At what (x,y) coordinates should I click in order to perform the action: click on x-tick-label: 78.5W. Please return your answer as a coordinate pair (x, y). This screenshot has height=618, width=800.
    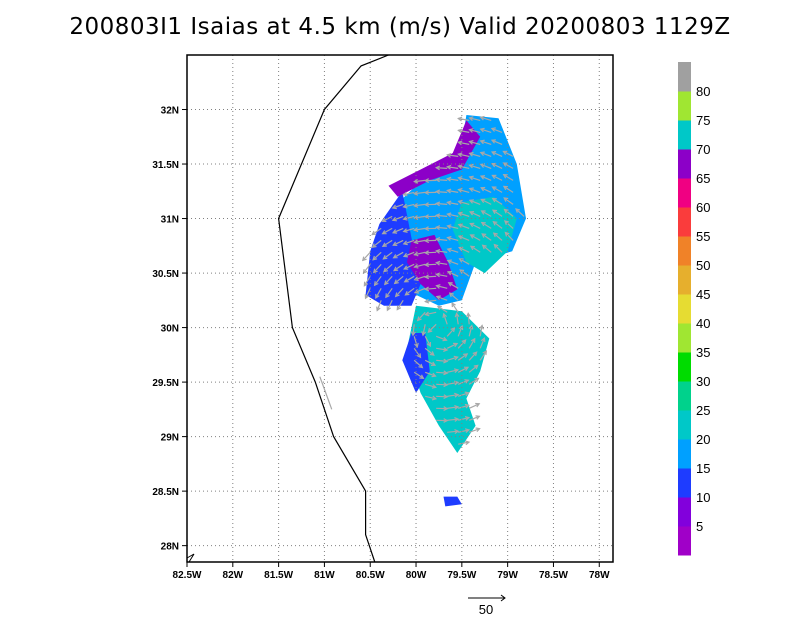
    Looking at the image, I should click on (553, 575).